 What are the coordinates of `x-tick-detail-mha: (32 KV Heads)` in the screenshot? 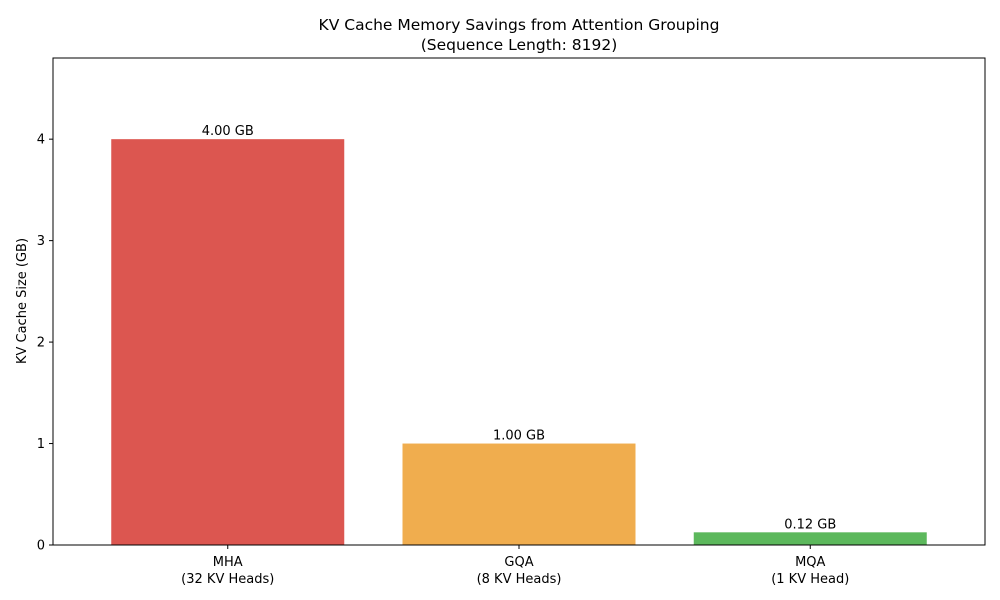 It's located at (227, 579).